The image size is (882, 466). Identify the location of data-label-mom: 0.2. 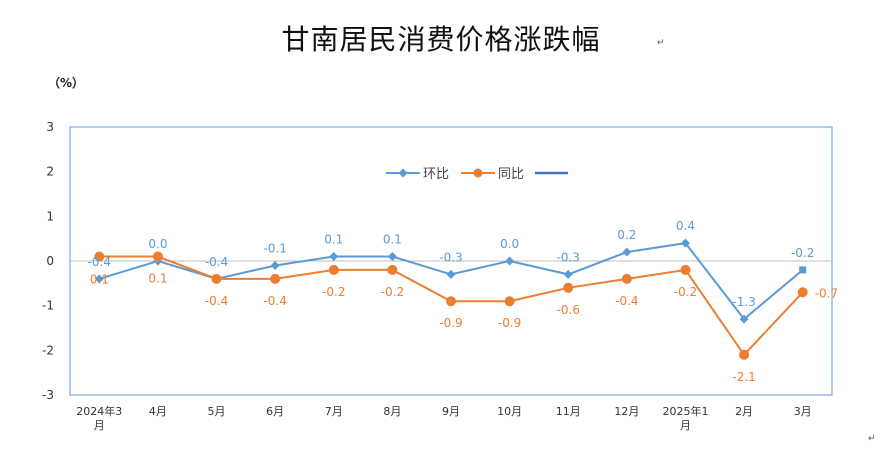
(626, 235).